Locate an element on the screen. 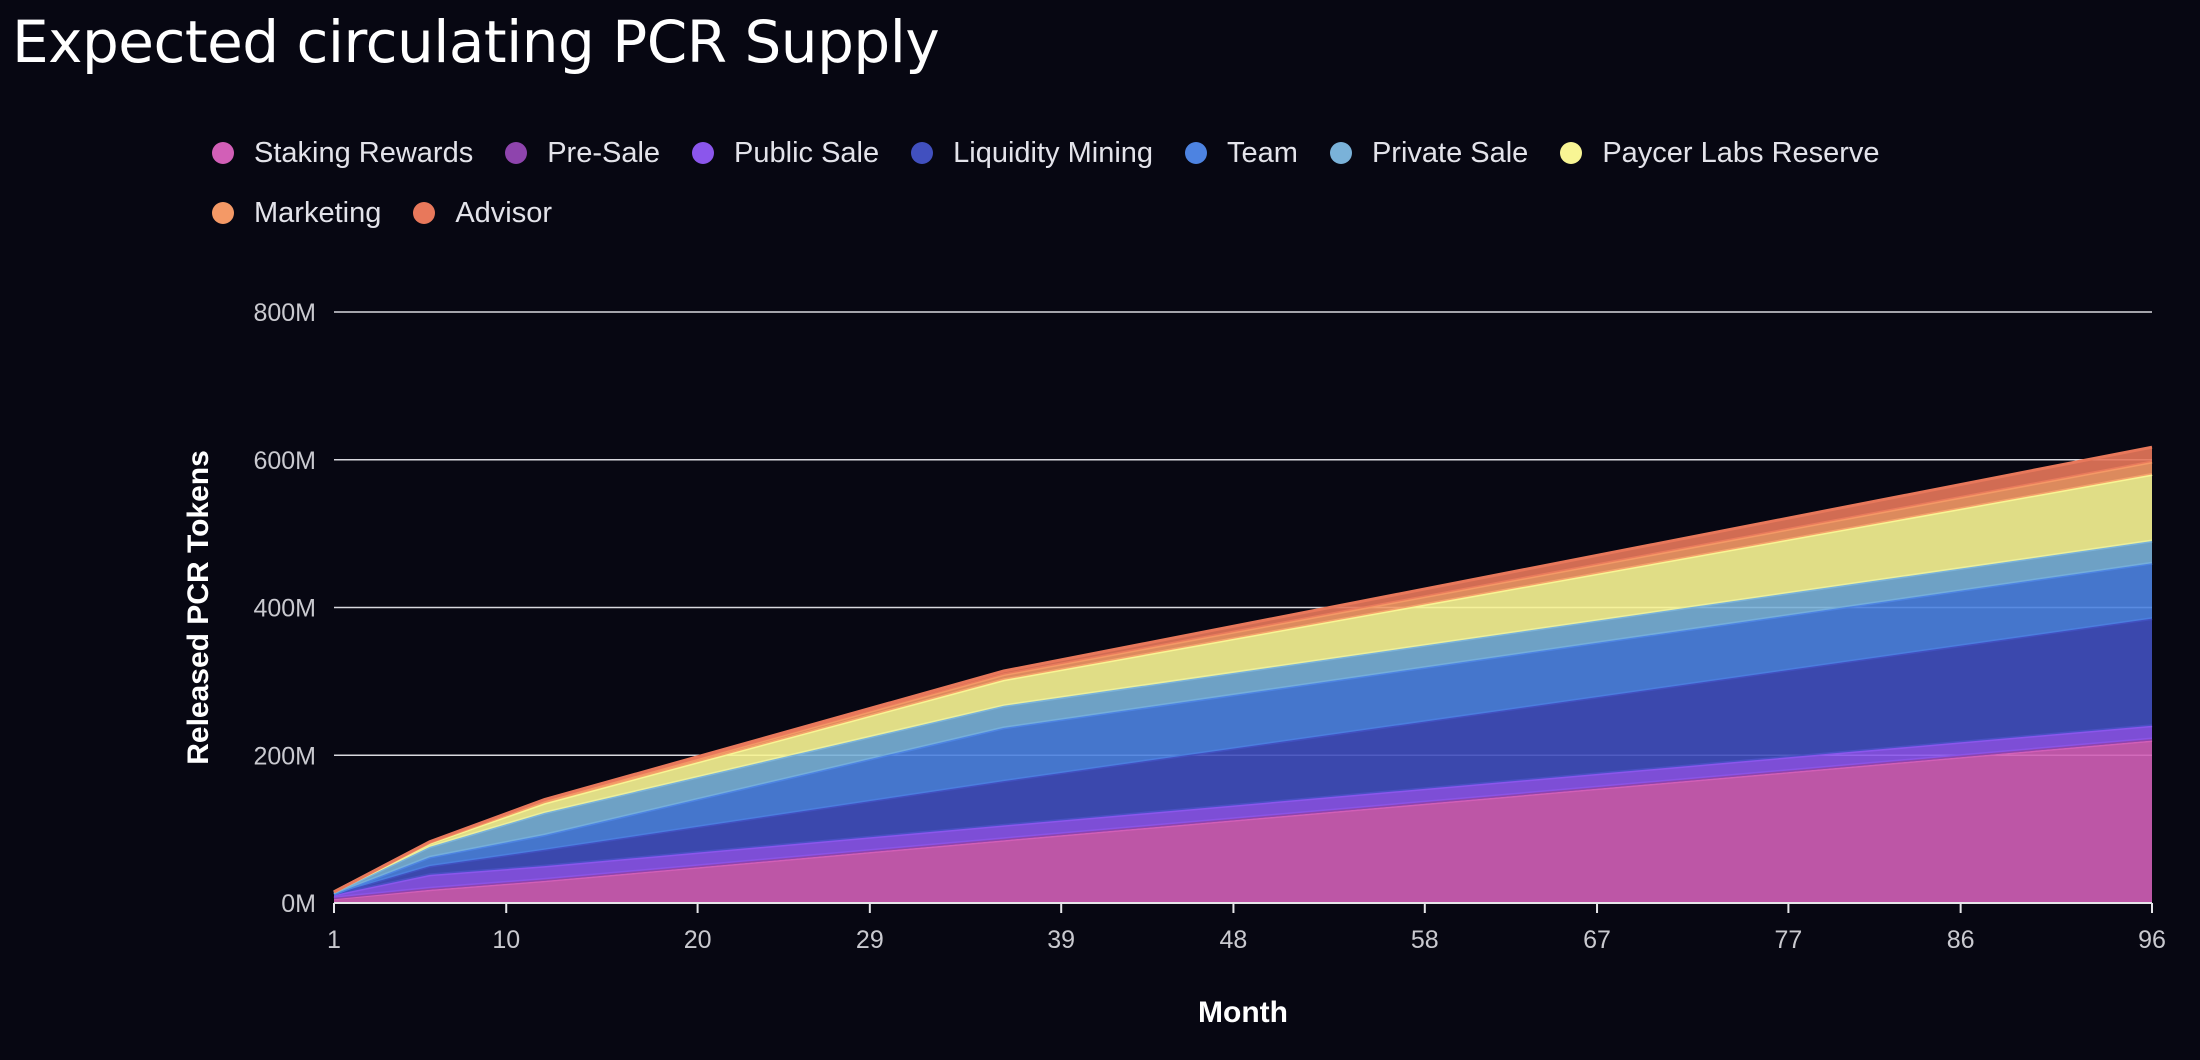 The width and height of the screenshot is (2200, 1060). legend-item-paycer-labs-reserve: Paycer Labs Reserve is located at coordinates (1720, 153).